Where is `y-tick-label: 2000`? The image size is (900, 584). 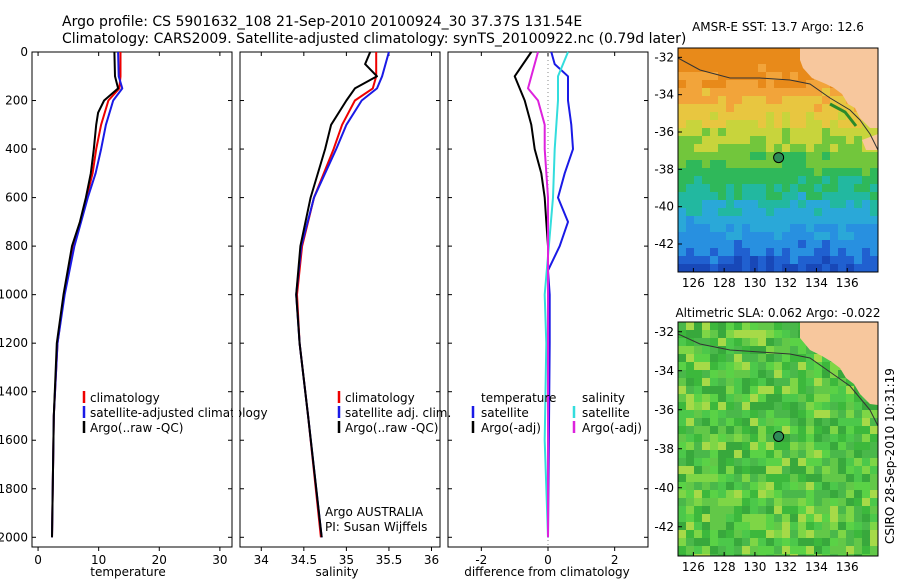 y-tick-label: 2000 is located at coordinates (14, 537).